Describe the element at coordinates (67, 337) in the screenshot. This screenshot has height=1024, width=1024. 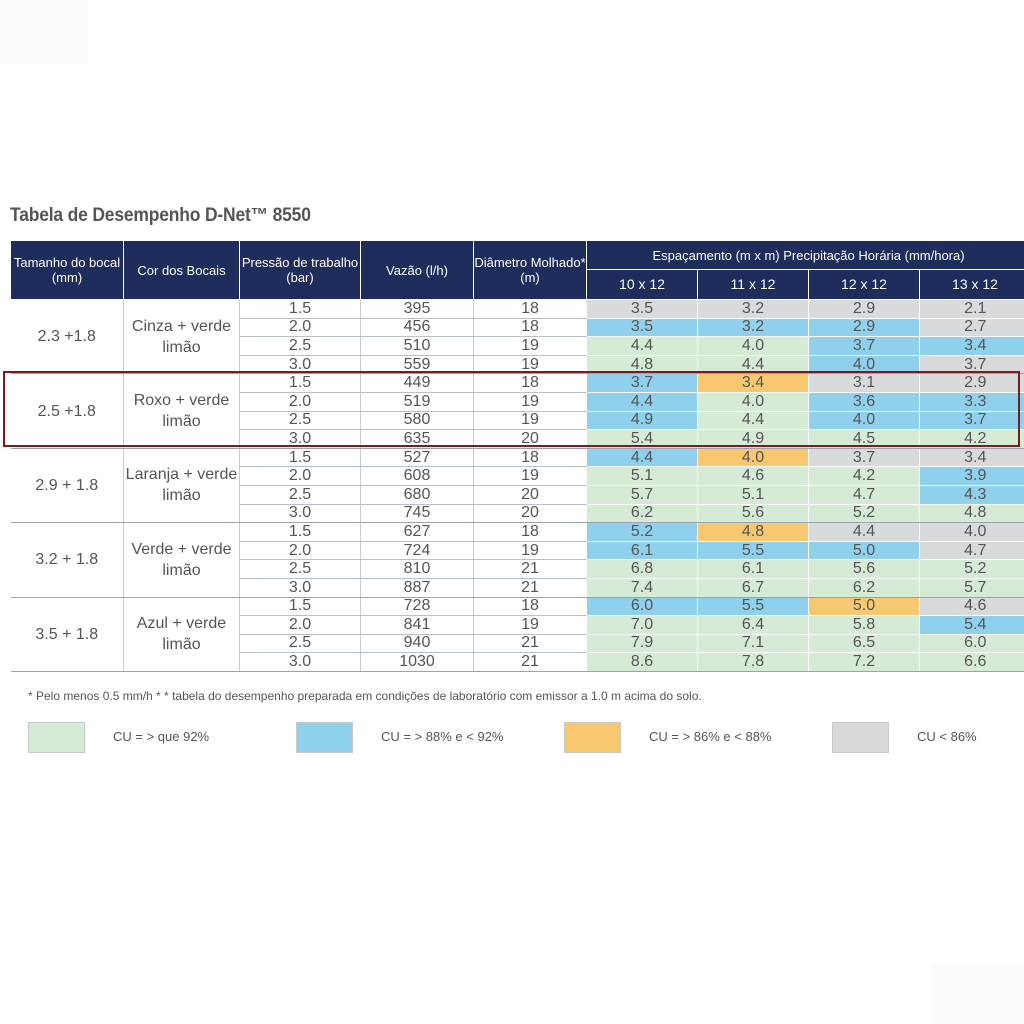
I see `nozzle-size-cell: 2.3 +1.8` at that location.